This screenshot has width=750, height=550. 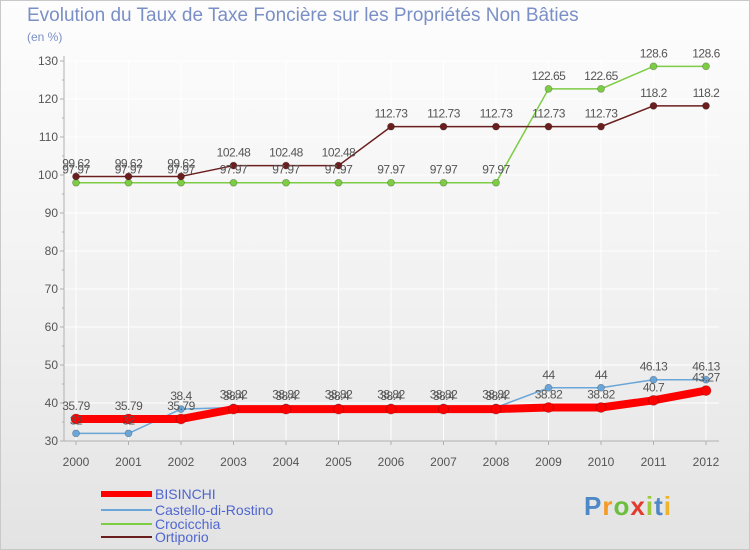 I want to click on point-bisinchi-2008, so click(x=496, y=409).